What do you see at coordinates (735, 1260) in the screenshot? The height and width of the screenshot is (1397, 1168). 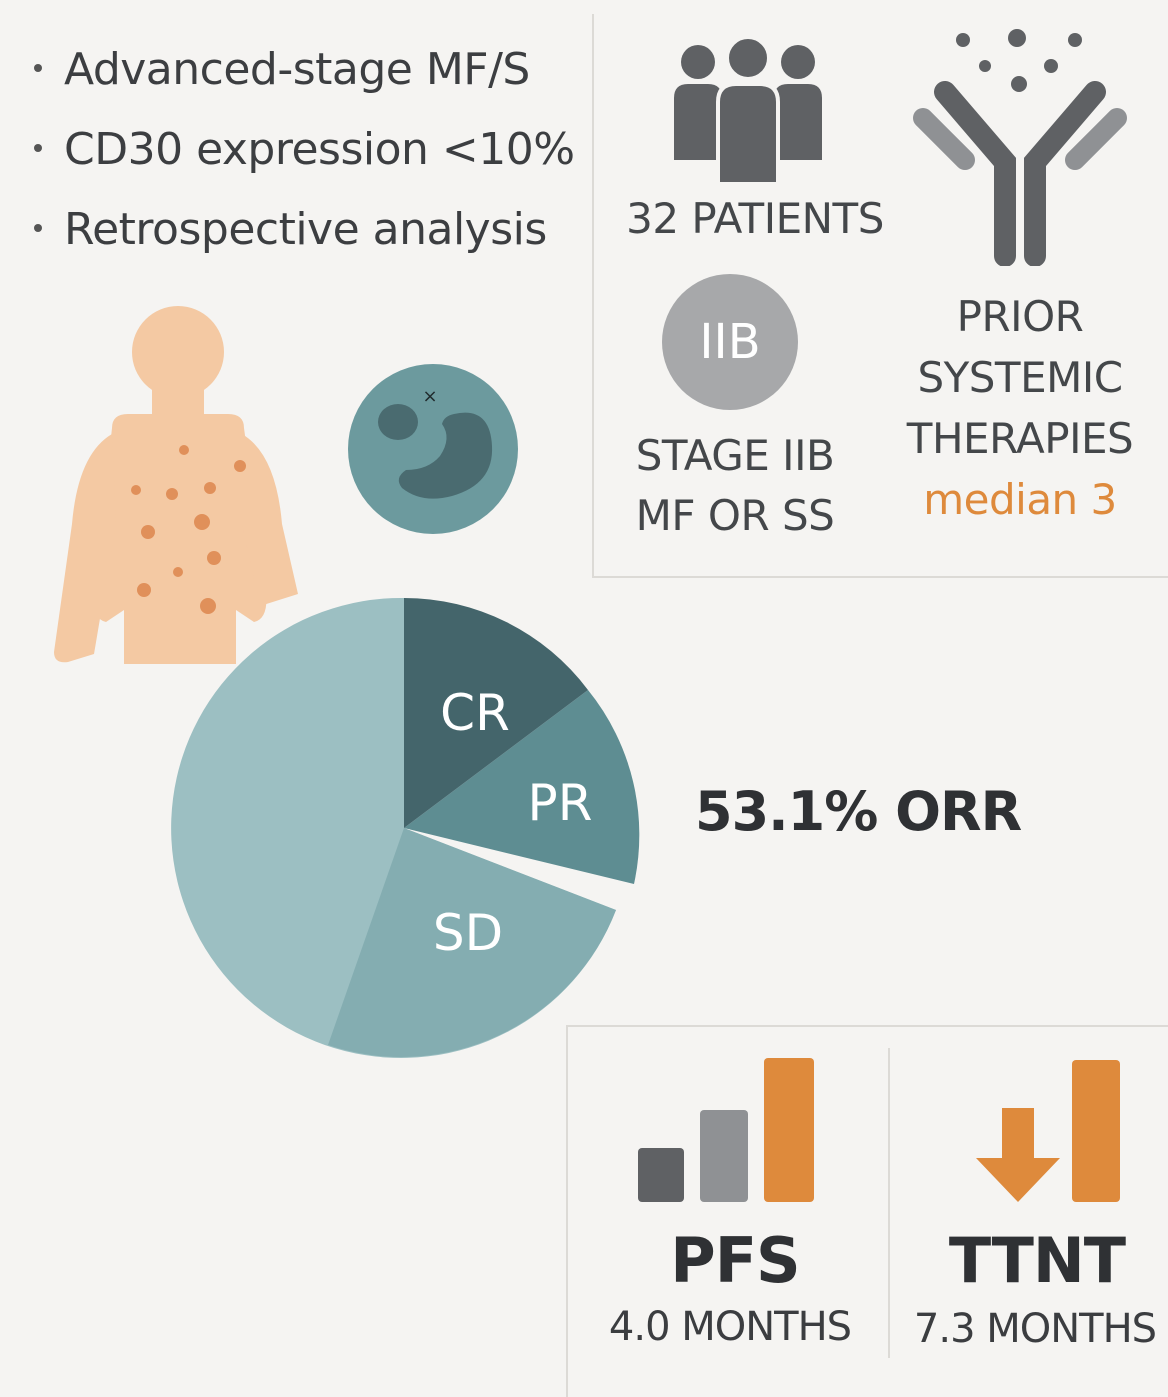 I see `pfs-label: PFS` at bounding box center [735, 1260].